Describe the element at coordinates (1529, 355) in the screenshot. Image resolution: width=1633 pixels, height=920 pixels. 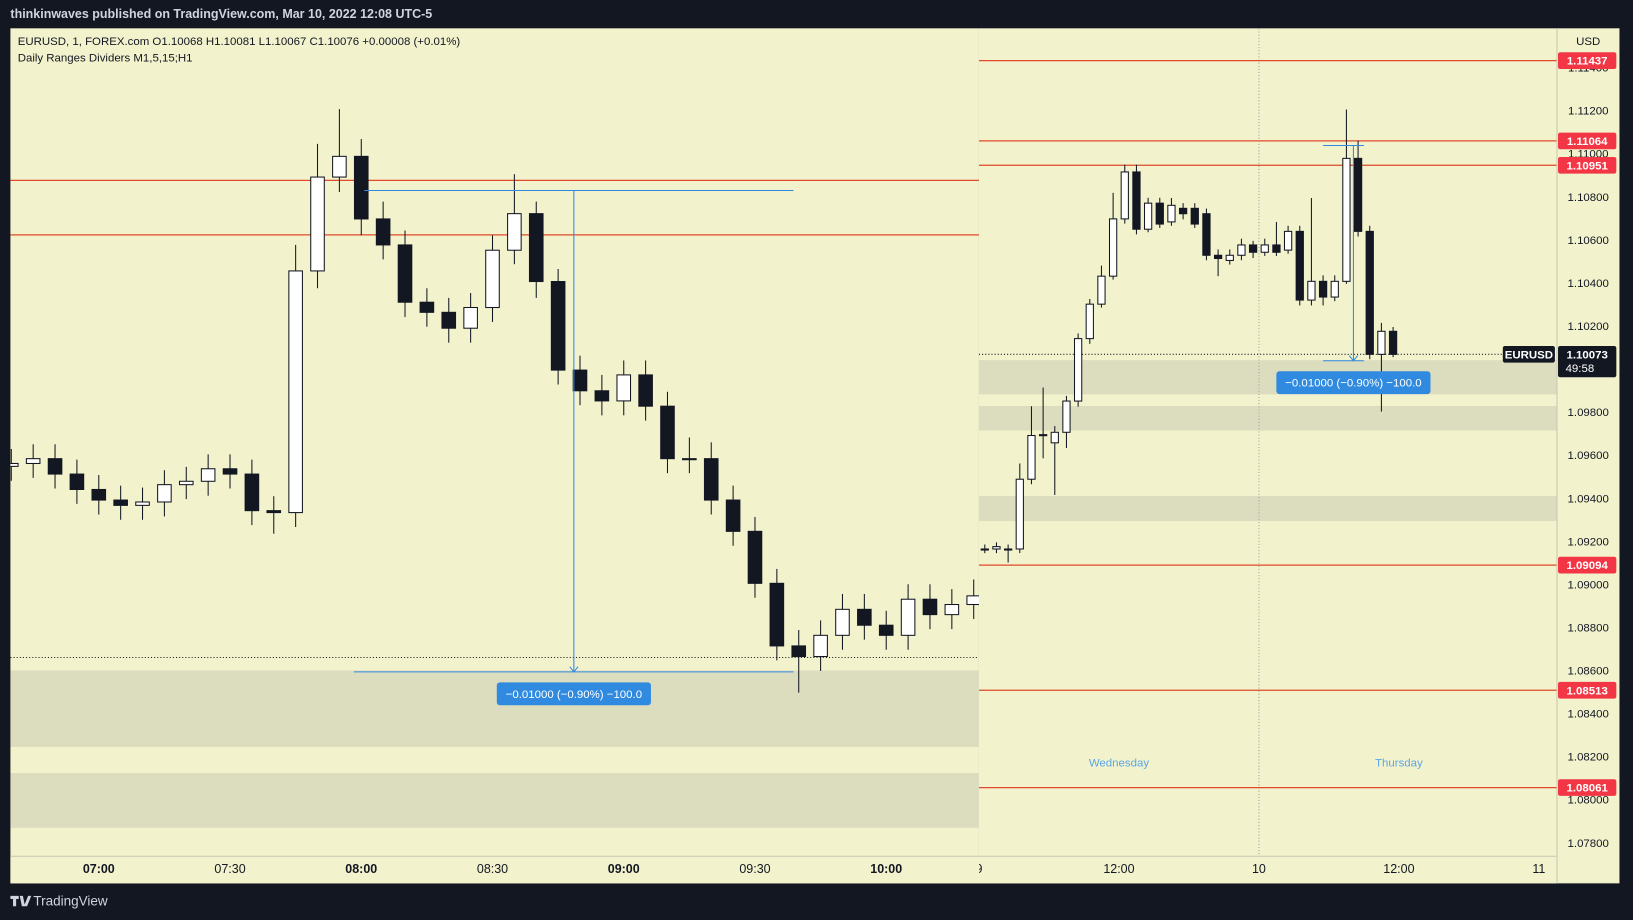
I see `symbol-label: EURUSD` at that location.